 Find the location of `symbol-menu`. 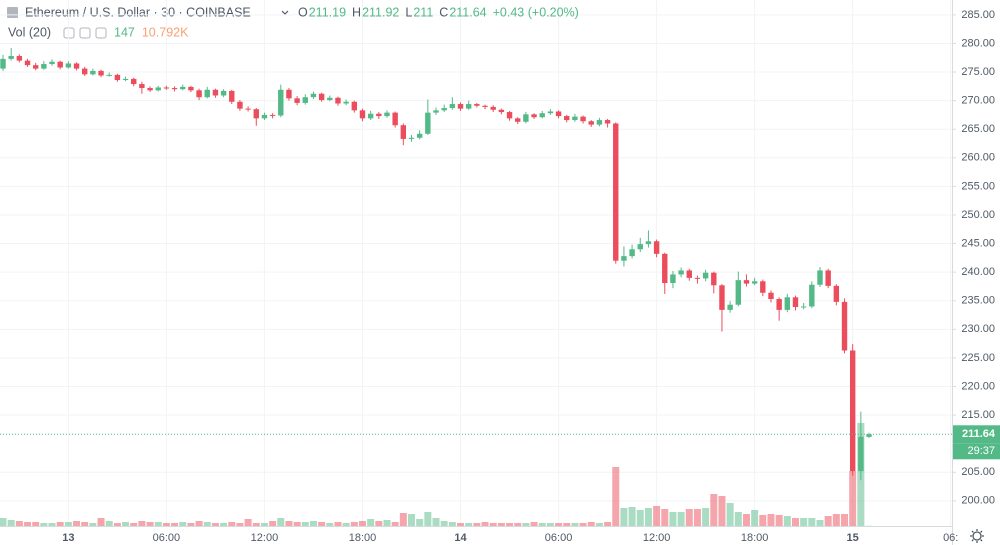

symbol-menu is located at coordinates (285, 12).